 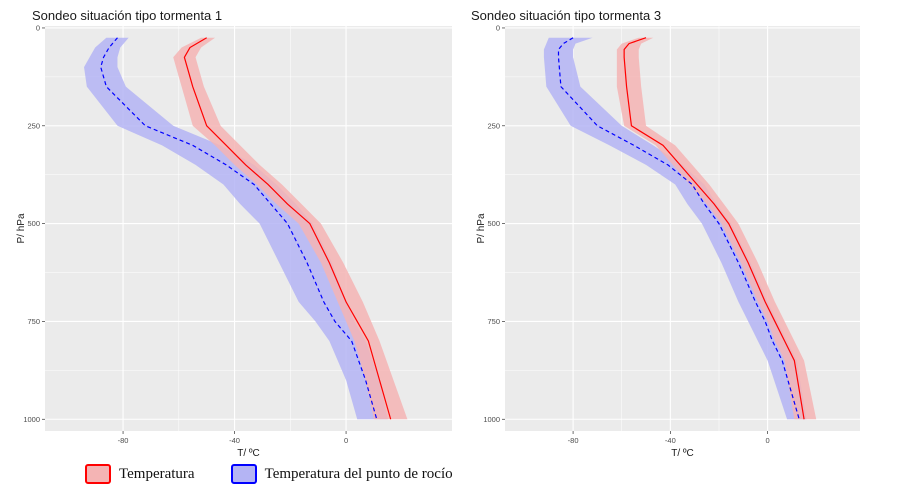 I want to click on legend-item-temperatura: Temperatura, so click(x=140, y=474).